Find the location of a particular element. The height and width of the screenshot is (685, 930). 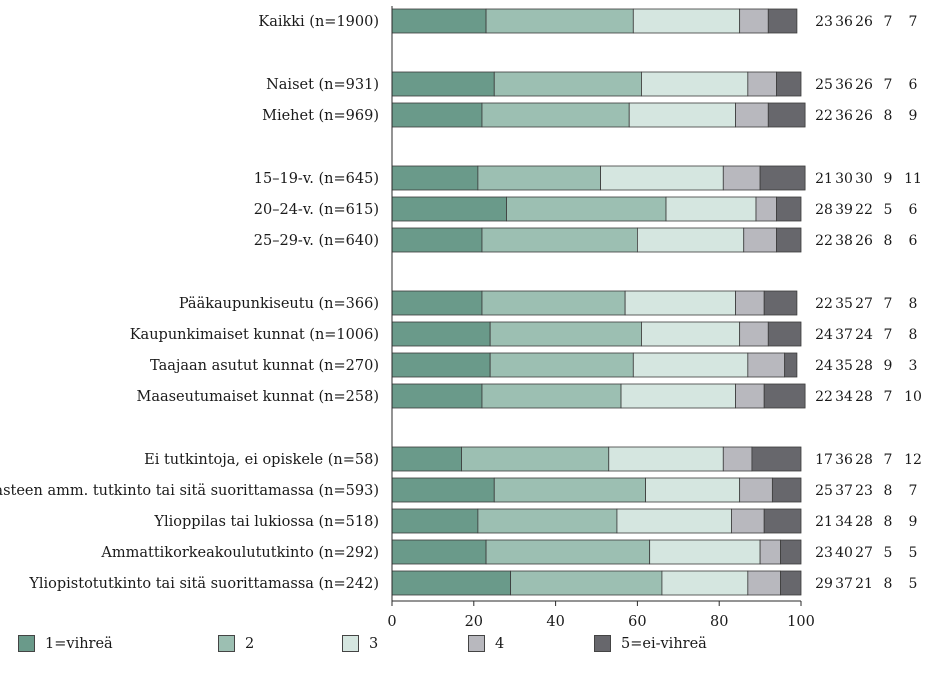

legend: 1=vihreä 2 3 4 5=ei-vihreä is located at coordinates (465, 646).